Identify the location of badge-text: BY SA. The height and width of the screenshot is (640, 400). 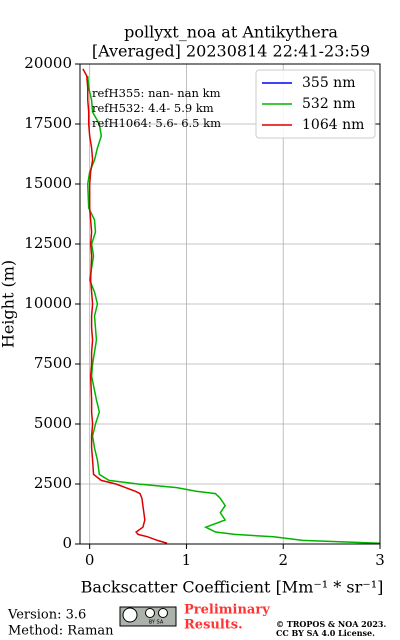
(156, 623).